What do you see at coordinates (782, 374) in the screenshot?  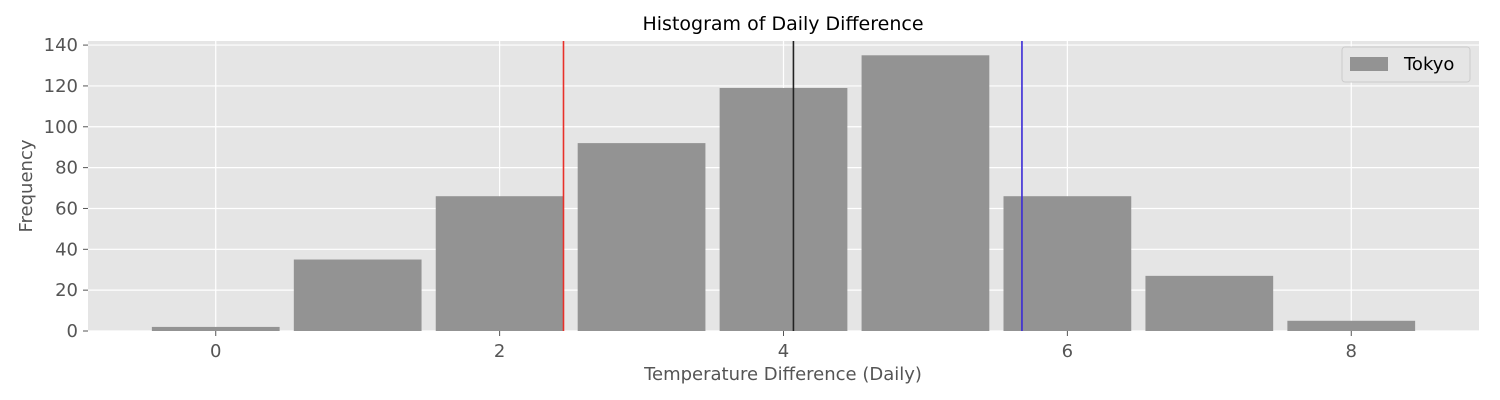 I see `x-axis-label: Temperature Difference (Daily)` at bounding box center [782, 374].